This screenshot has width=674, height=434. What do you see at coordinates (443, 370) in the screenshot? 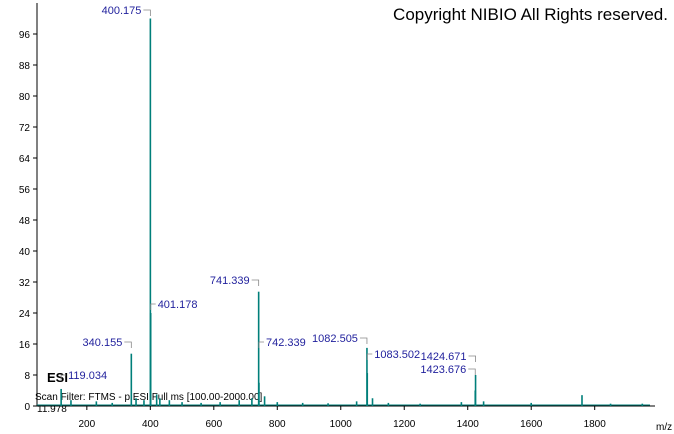
I see `peak-label: 1423.676` at bounding box center [443, 370].